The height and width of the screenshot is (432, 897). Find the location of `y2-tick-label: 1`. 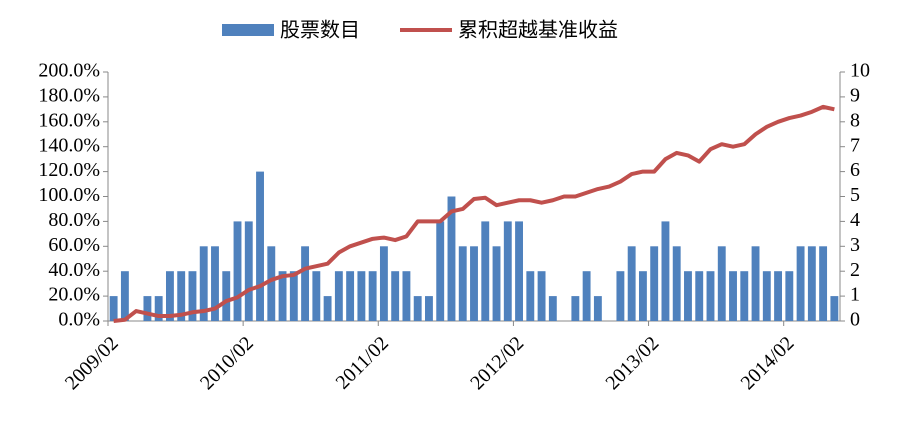

y2-tick-label: 1 is located at coordinates (855, 295).